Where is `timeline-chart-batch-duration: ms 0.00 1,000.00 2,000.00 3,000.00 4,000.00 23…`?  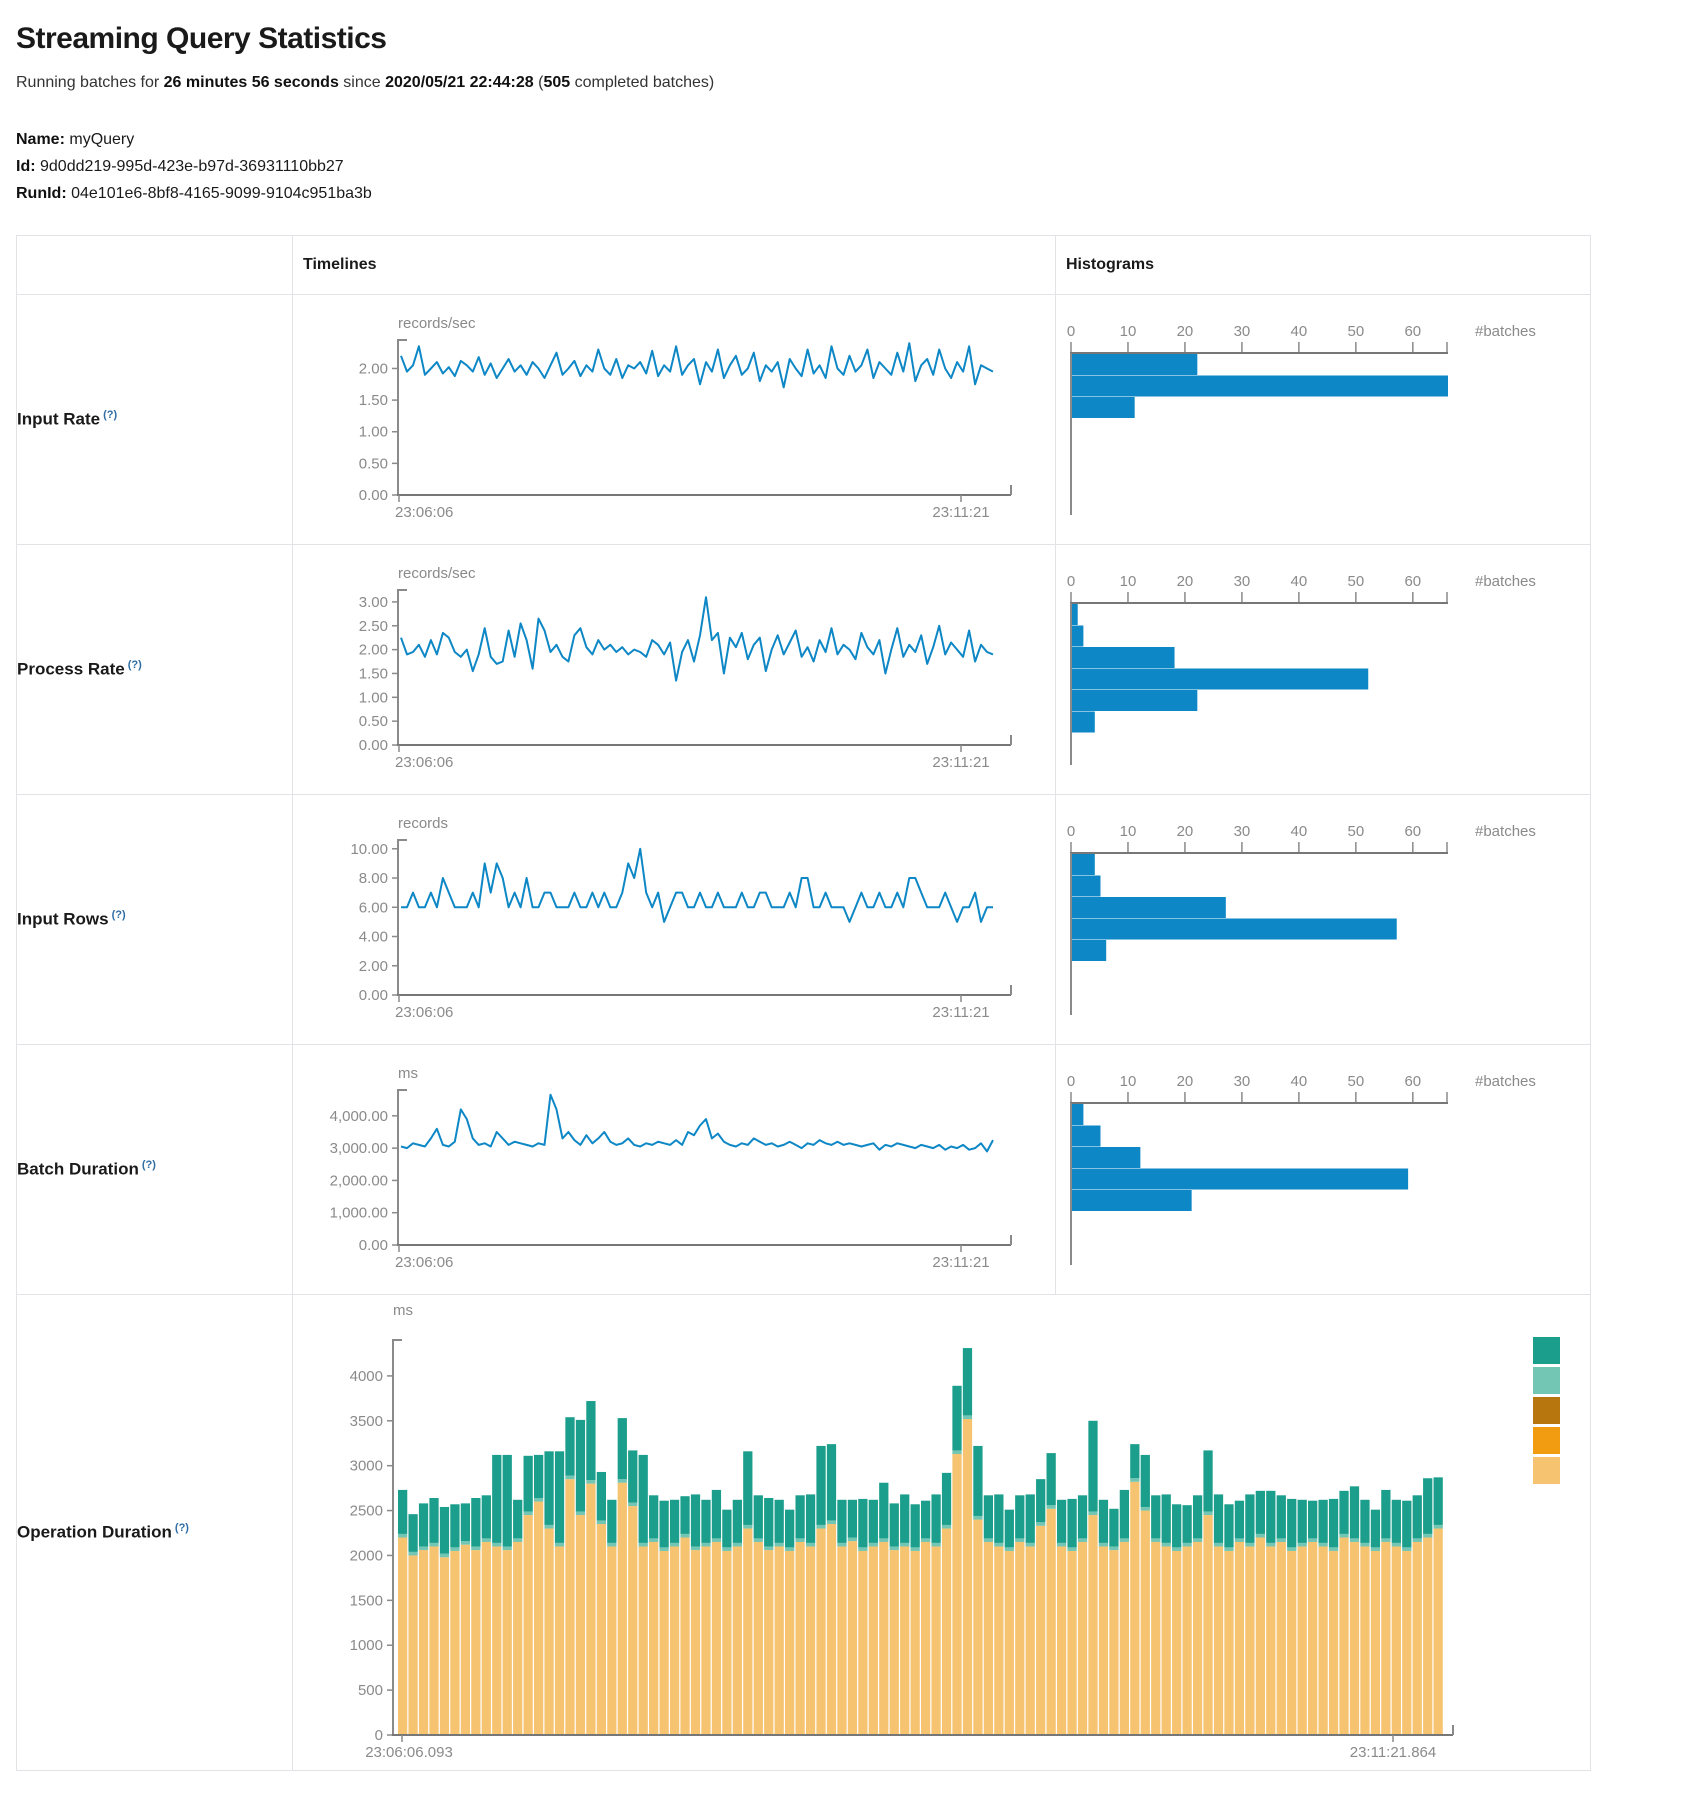 timeline-chart-batch-duration: ms 0.00 1,000.00 2,000.00 3,000.00 4,000.00 23… is located at coordinates (671, 1168).